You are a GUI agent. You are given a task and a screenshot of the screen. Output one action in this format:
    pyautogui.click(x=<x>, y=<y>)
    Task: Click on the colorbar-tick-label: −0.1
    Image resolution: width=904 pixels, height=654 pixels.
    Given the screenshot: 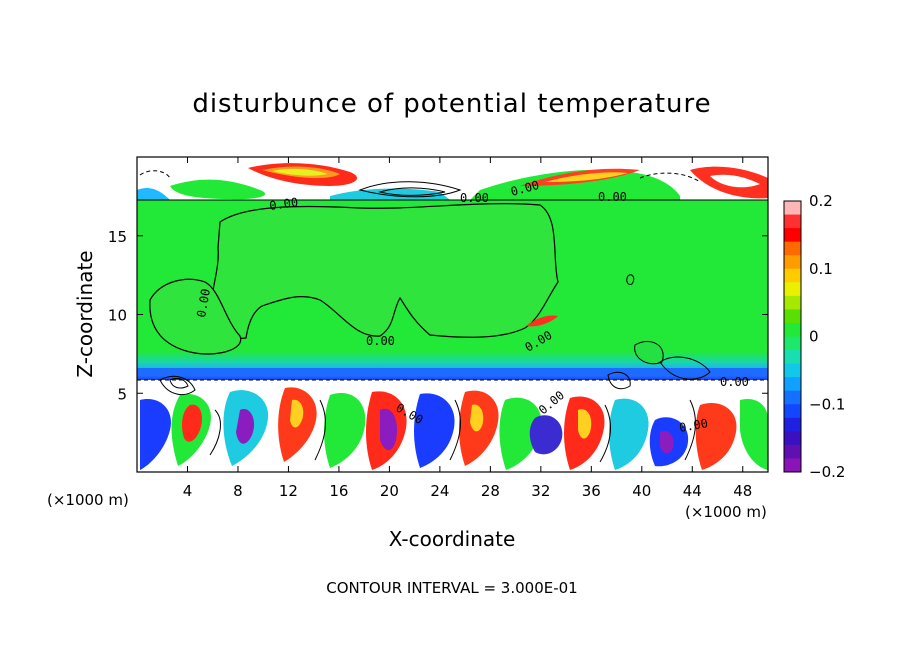 What is the action you would take?
    pyautogui.click(x=827, y=404)
    